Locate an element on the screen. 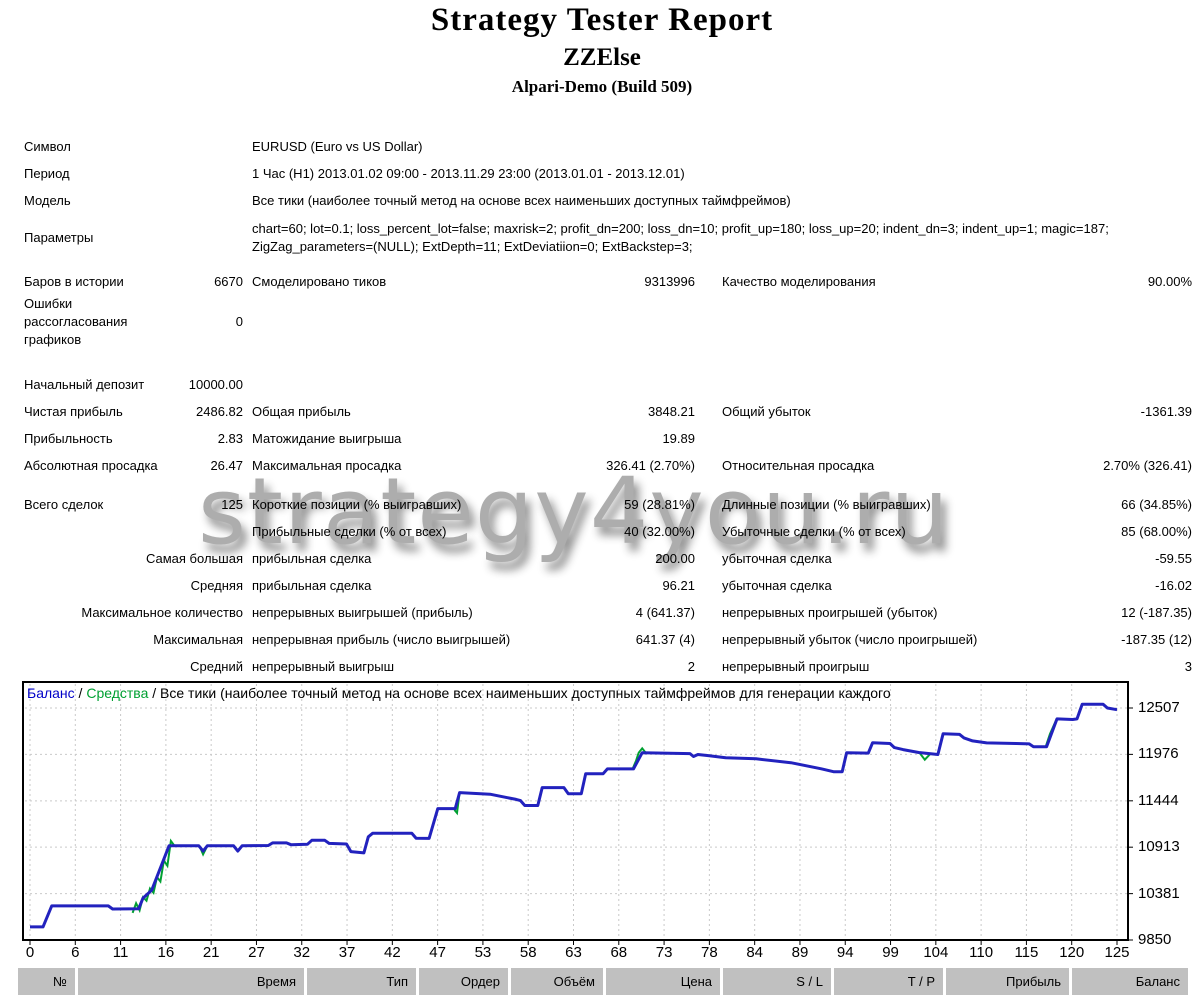 This screenshot has height=998, width=1204. stat-label: Средняя is located at coordinates (216, 585).